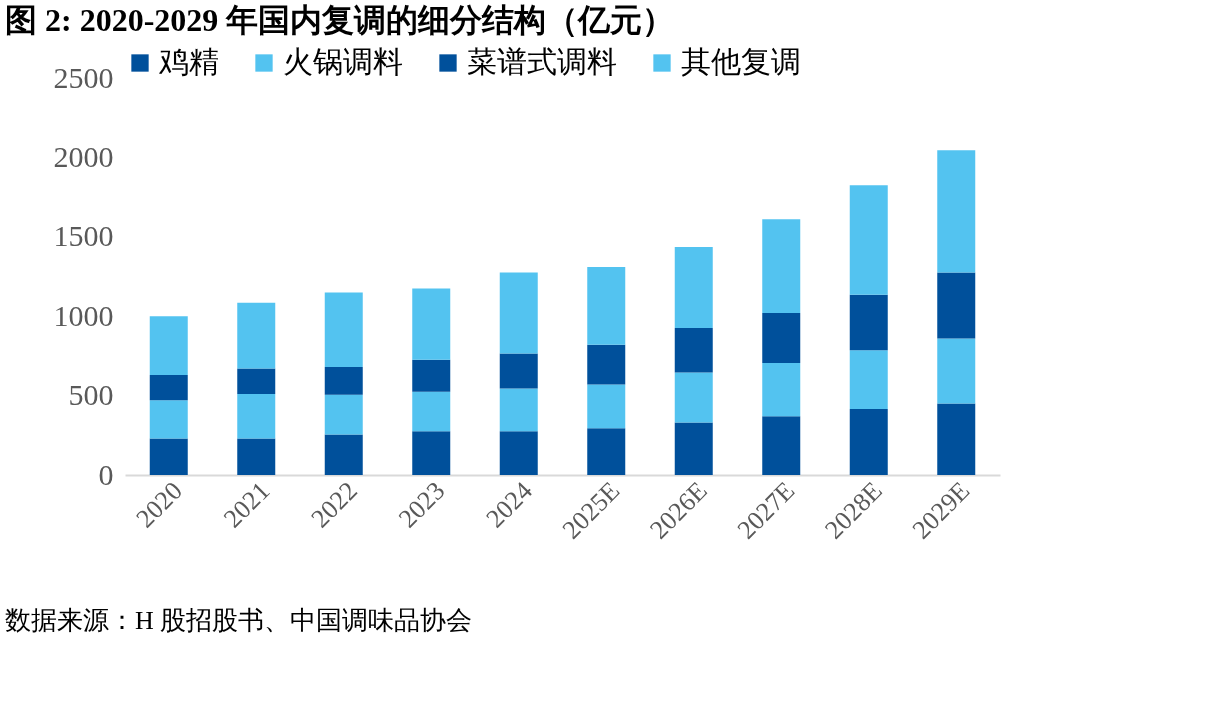 The height and width of the screenshot is (703, 1213). Describe the element at coordinates (741, 61) in the screenshot. I see `legend-label: 其他复调` at that location.